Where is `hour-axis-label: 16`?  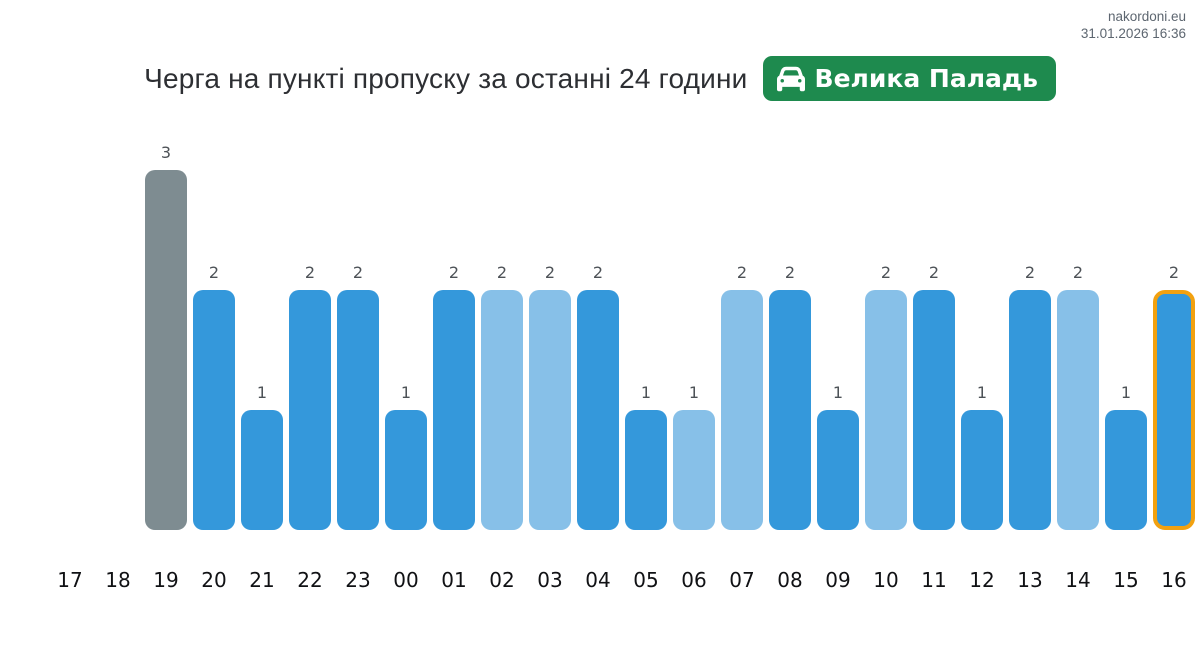 hour-axis-label: 16 is located at coordinates (1174, 580).